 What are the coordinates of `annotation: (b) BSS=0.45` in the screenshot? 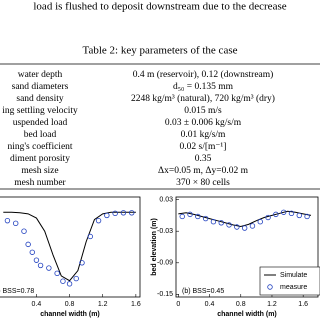 It's located at (203, 291).